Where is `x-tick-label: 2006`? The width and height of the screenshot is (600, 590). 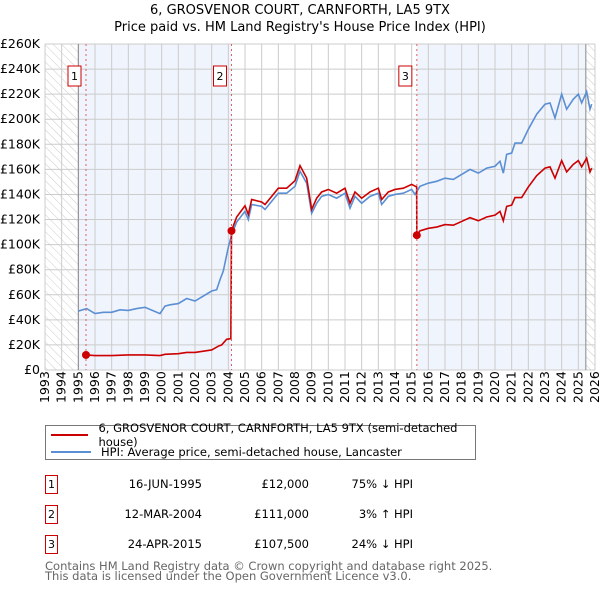 x-tick-label: 2006 is located at coordinates (261, 387).